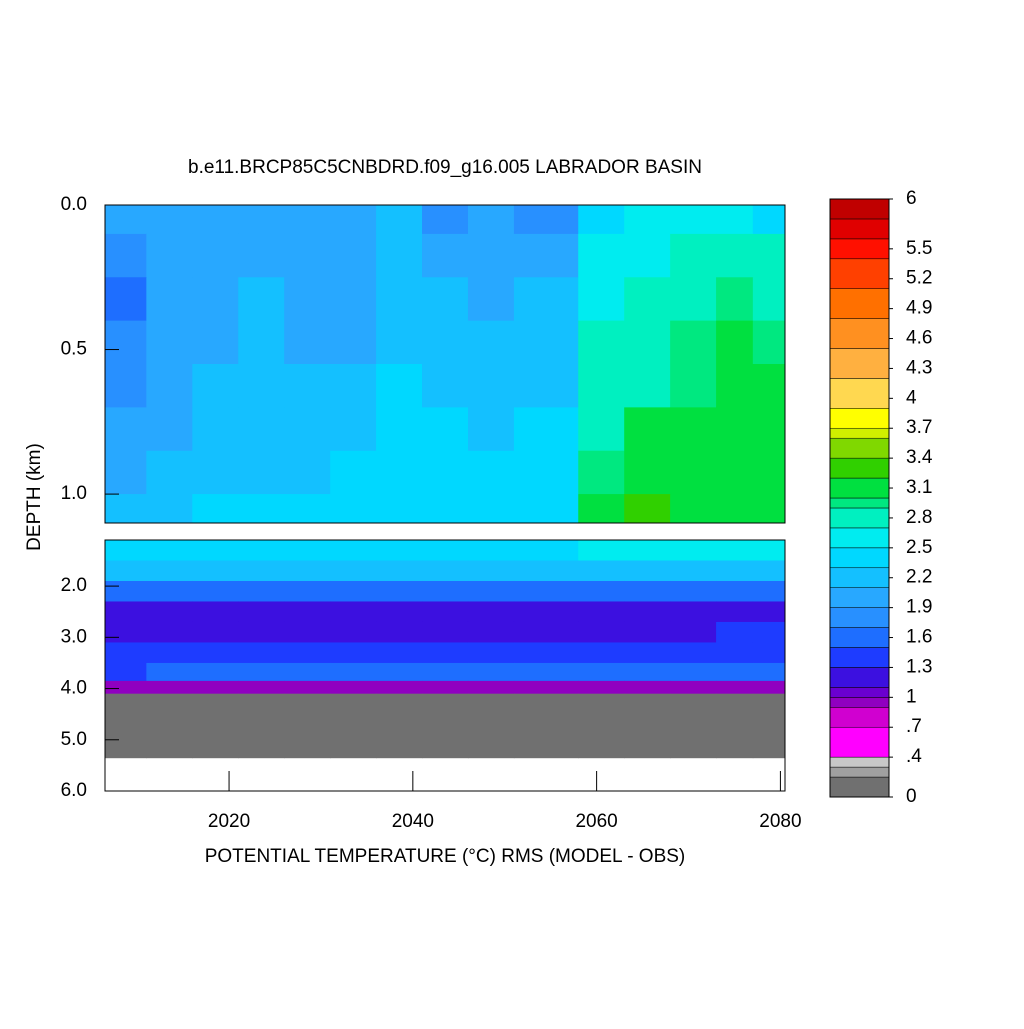 The height and width of the screenshot is (1029, 1024). Describe the element at coordinates (914, 726) in the screenshot. I see `colorbar-tick-label: .7` at that location.